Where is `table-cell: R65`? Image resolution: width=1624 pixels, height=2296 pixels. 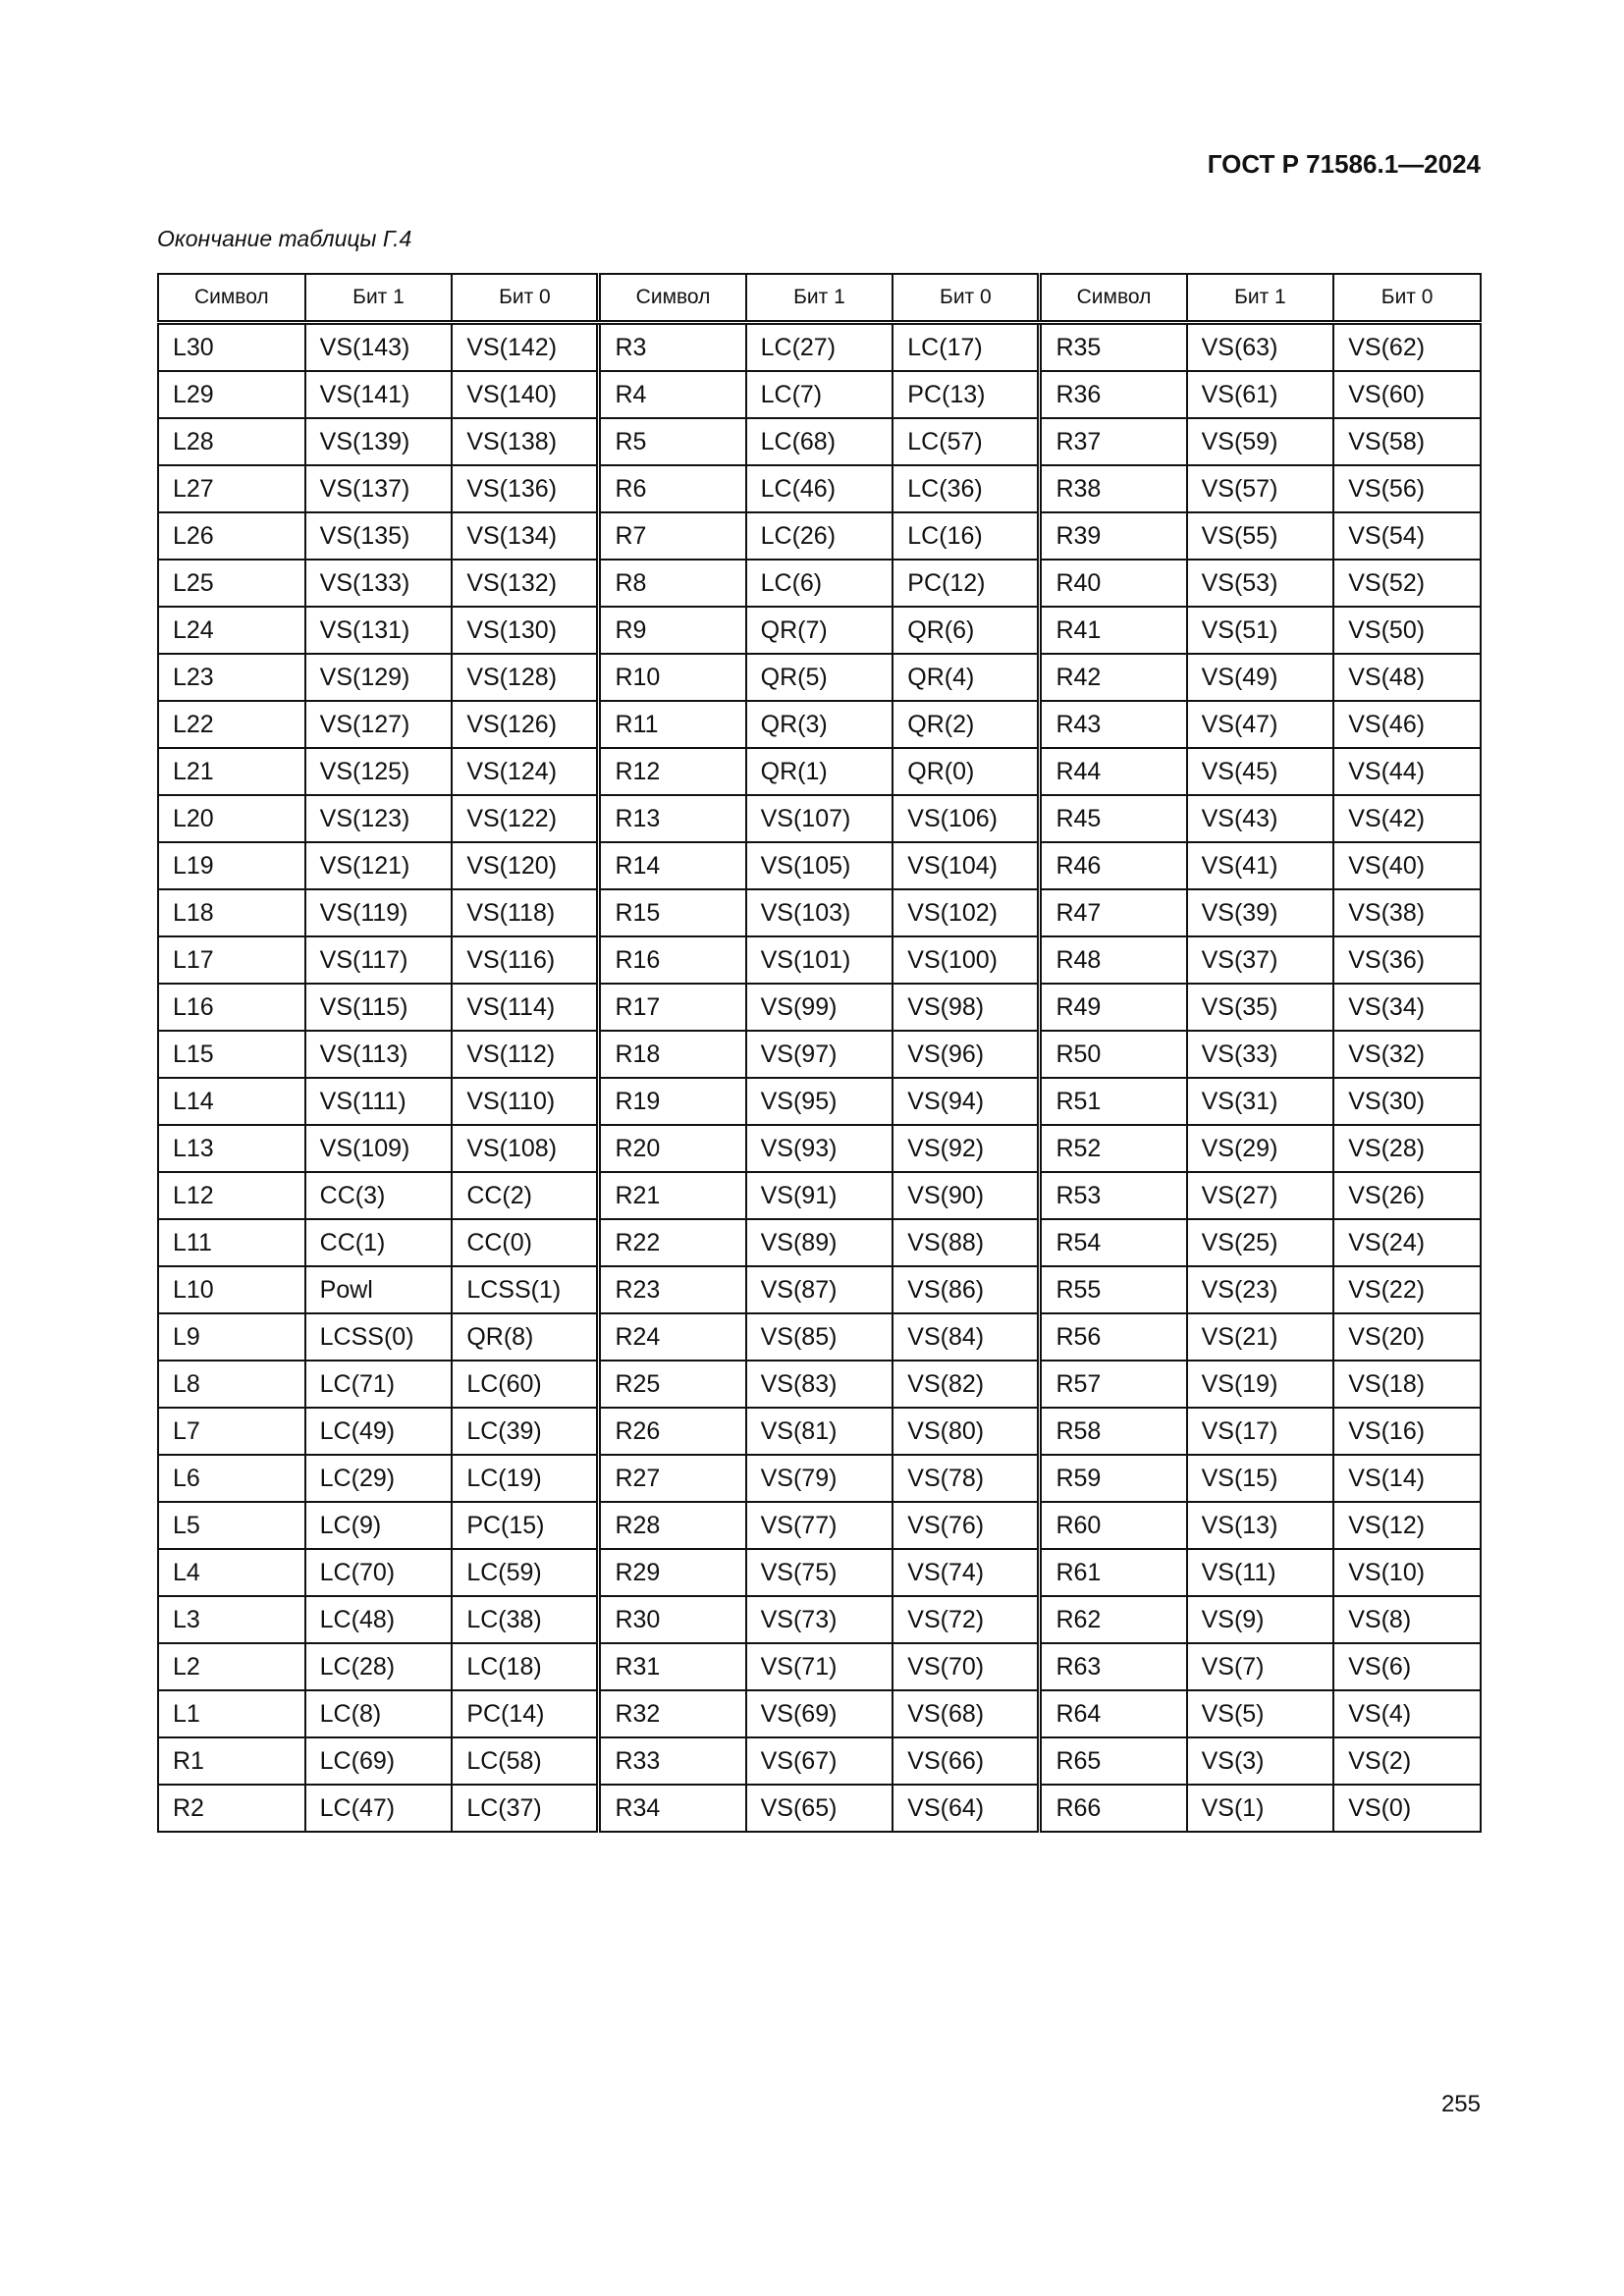 table-cell: R65 is located at coordinates (1112, 1761).